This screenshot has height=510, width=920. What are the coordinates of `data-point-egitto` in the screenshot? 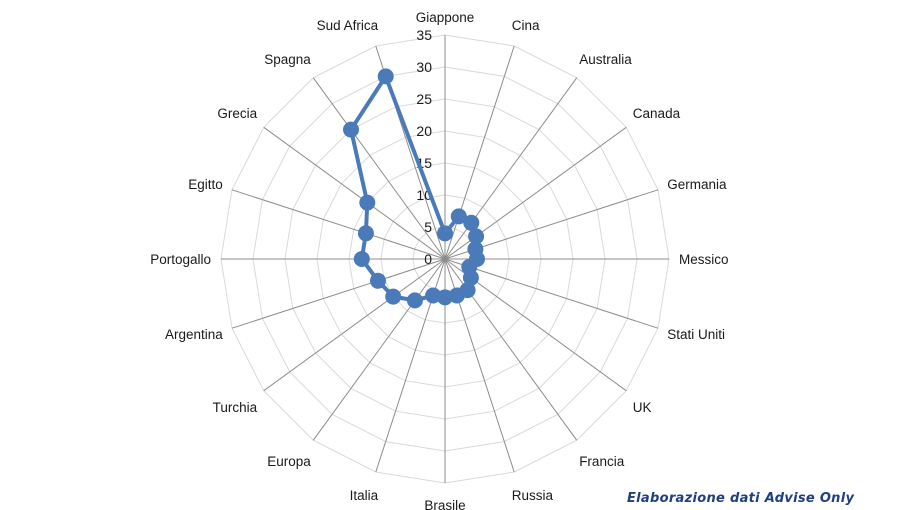 It's located at (365, 233).